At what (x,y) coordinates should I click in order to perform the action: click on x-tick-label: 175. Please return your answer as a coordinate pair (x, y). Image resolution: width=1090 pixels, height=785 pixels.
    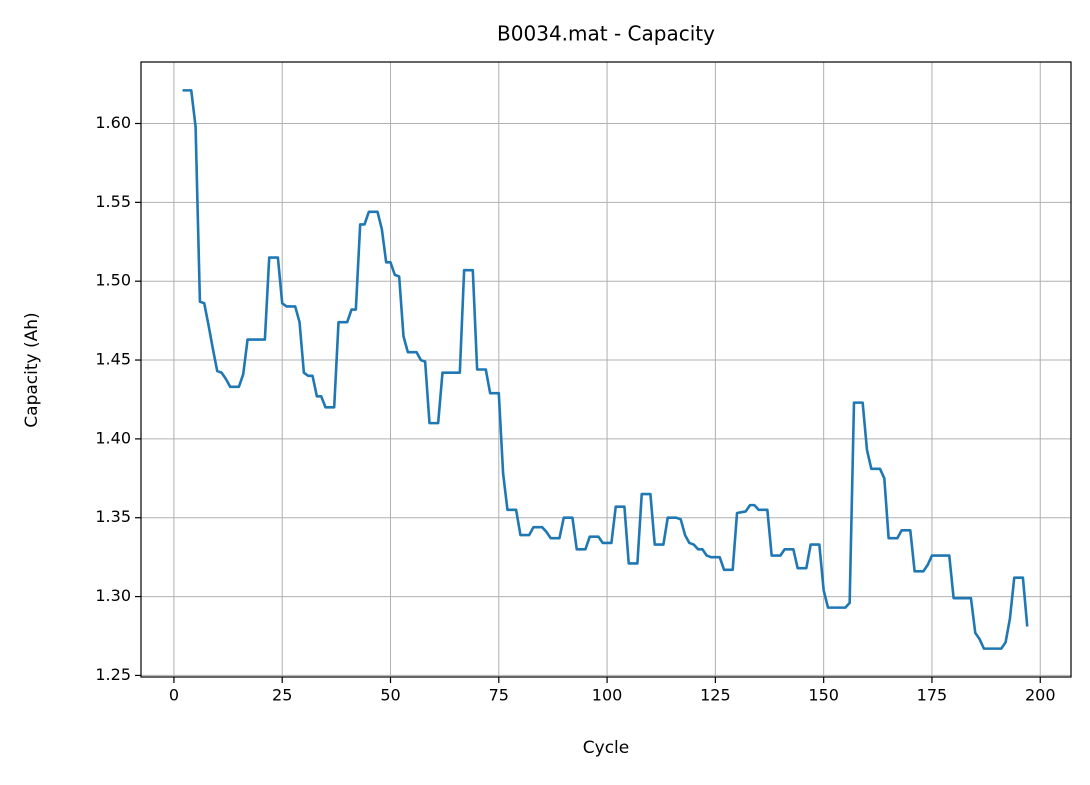
    Looking at the image, I should click on (932, 695).